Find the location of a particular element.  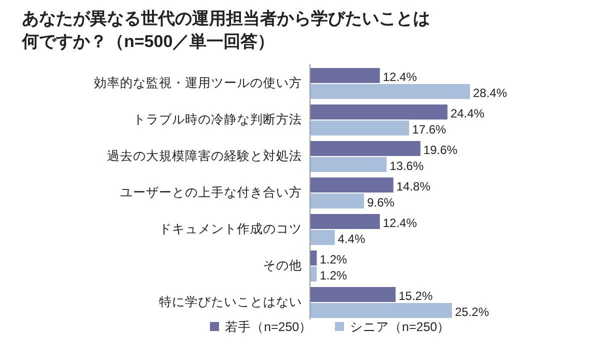

data-label: 17.6% is located at coordinates (429, 129).